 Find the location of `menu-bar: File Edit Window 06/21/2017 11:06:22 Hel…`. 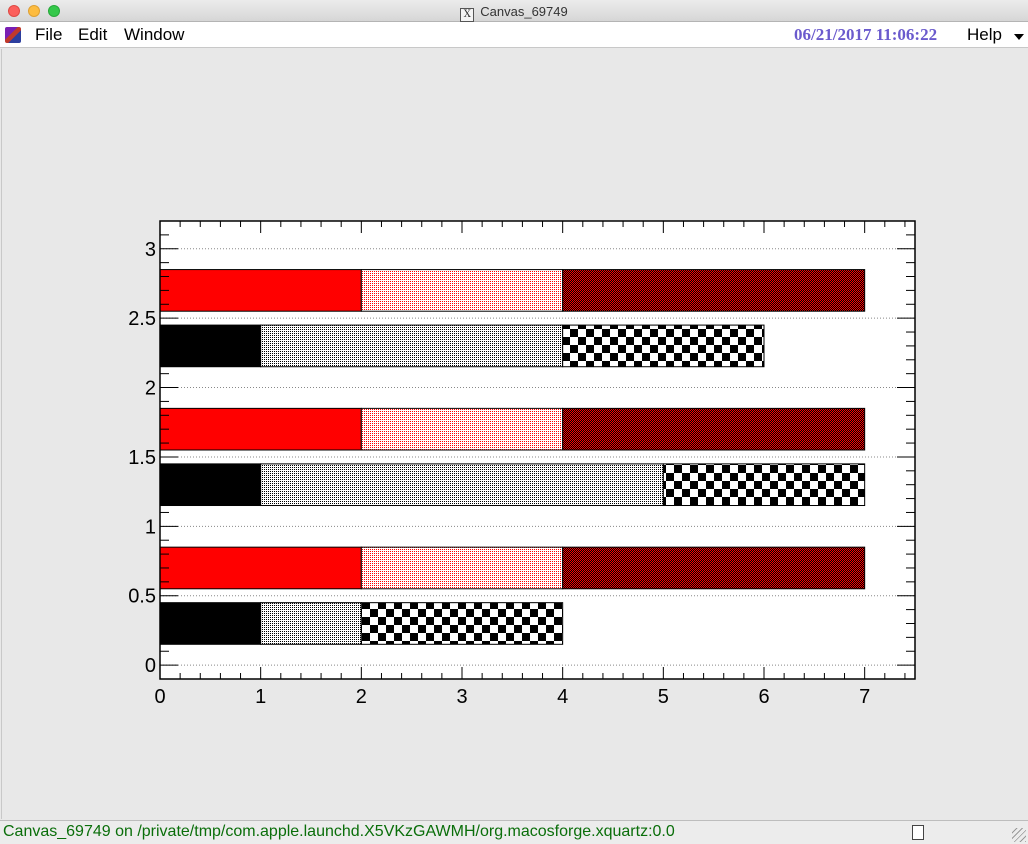

menu-bar: File Edit Window 06/21/2017 11:06:22 Hel… is located at coordinates (514, 35).